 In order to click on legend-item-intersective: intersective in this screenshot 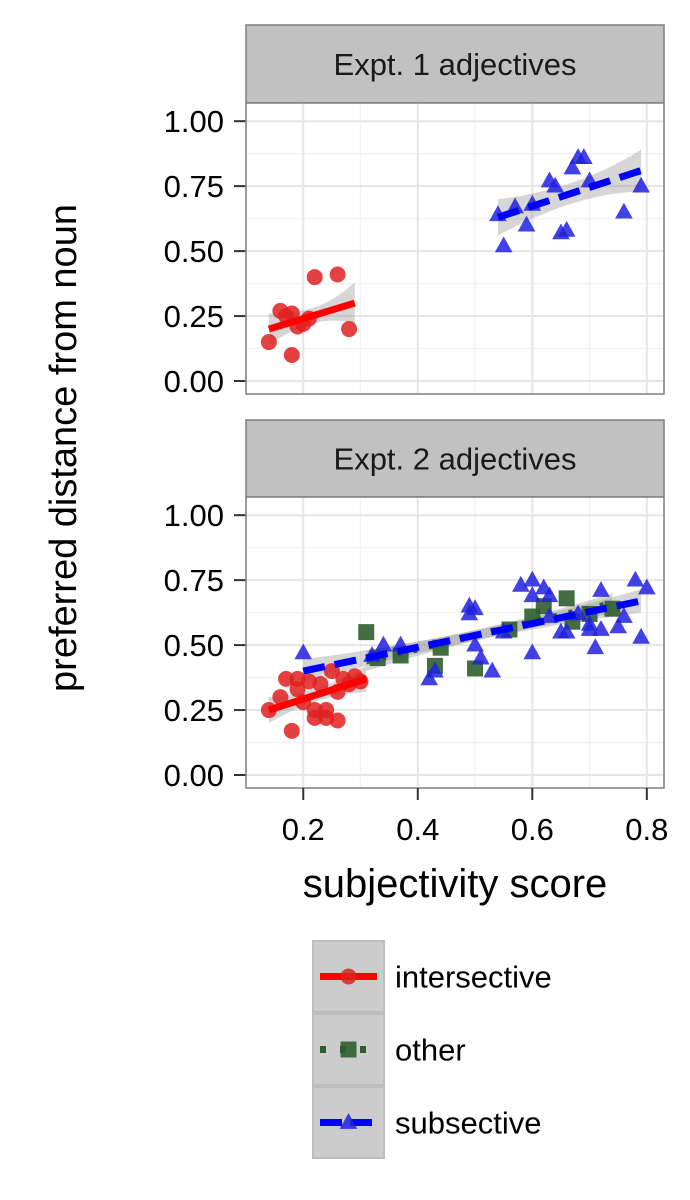, I will do `click(432, 976)`.